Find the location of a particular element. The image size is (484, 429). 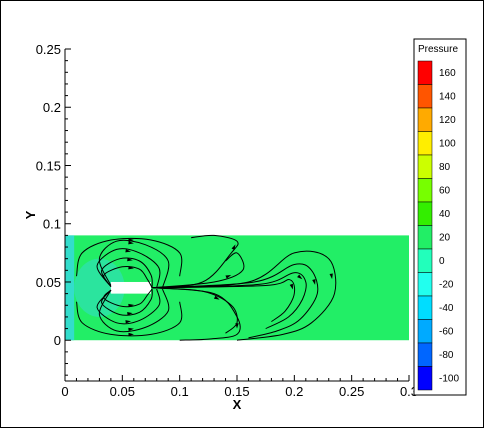

legend-level-label: 0 is located at coordinates (442, 261).